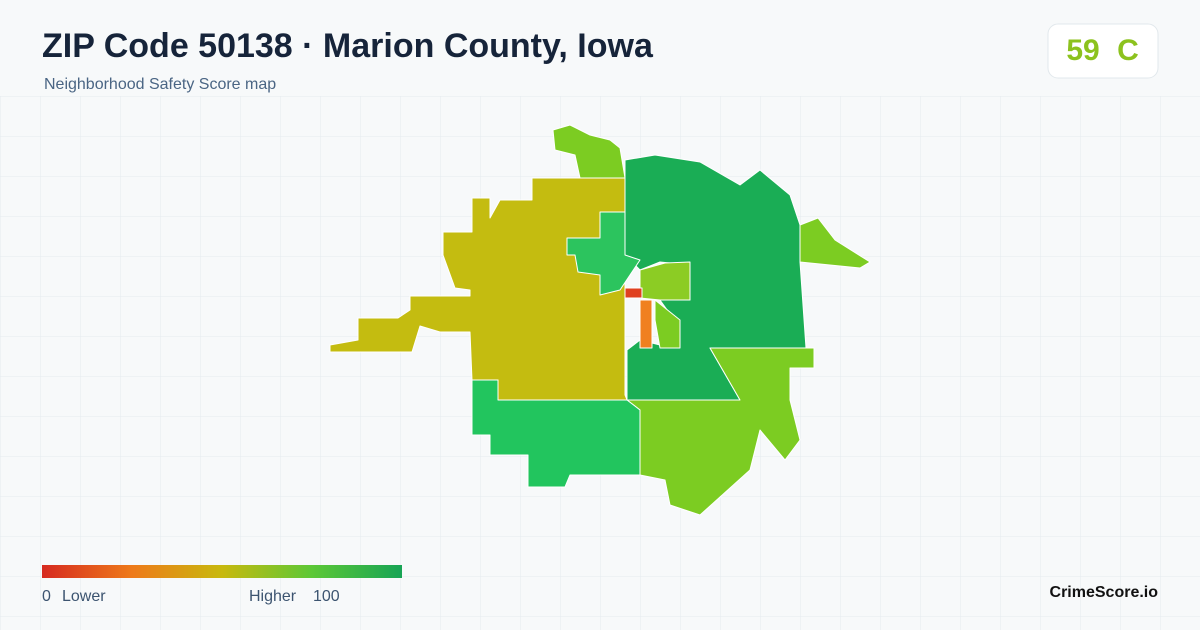 The height and width of the screenshot is (635, 1200). I want to click on brand: CrimeScore.io, so click(1104, 592).